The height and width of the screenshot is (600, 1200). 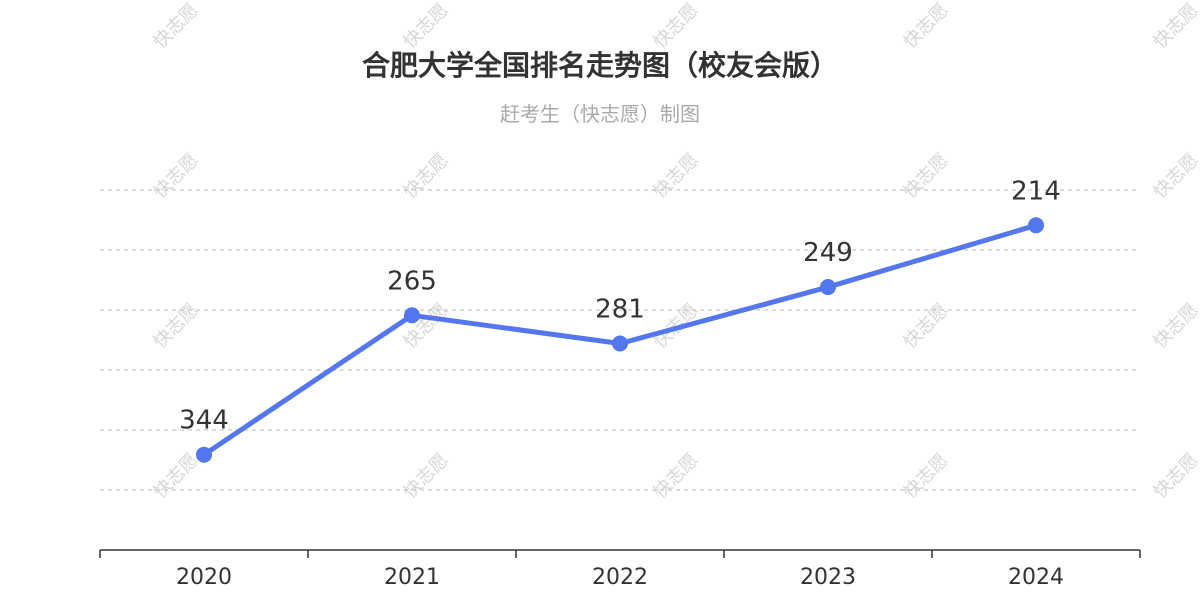 I want to click on x-tick-label: 2021, so click(x=412, y=577).